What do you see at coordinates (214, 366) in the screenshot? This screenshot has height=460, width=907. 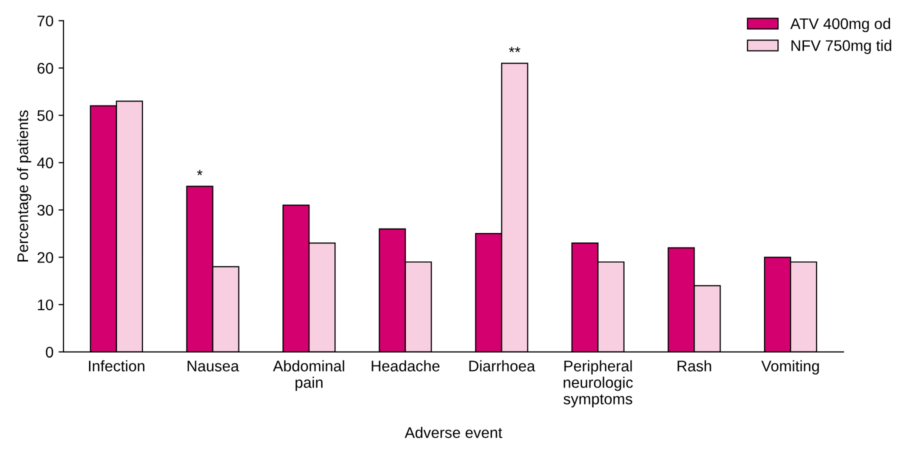 I see `x-tick-label: Nausea` at bounding box center [214, 366].